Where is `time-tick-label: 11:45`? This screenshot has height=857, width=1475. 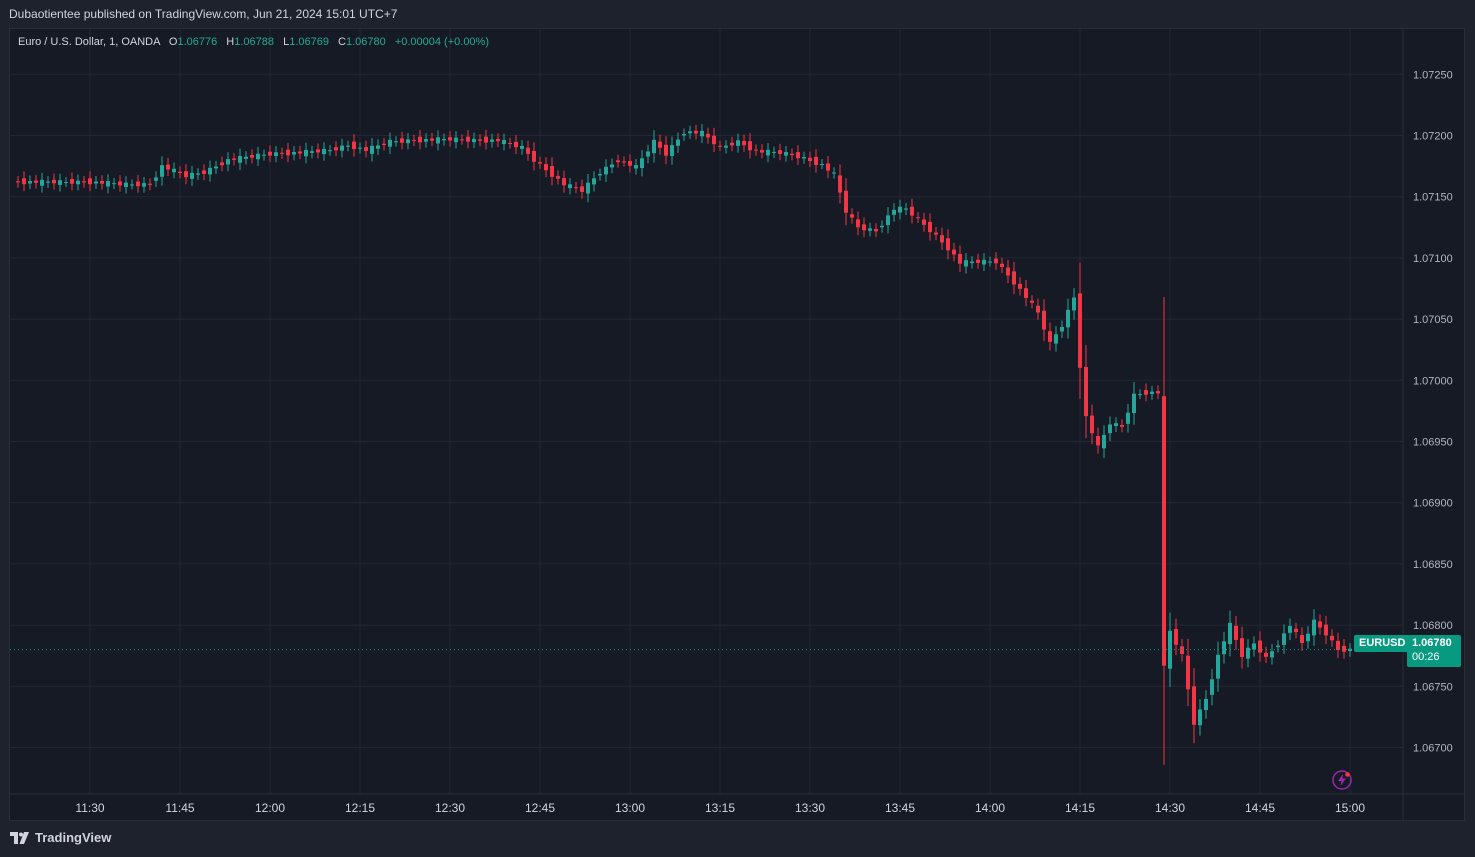
time-tick-label: 11:45 is located at coordinates (179, 808).